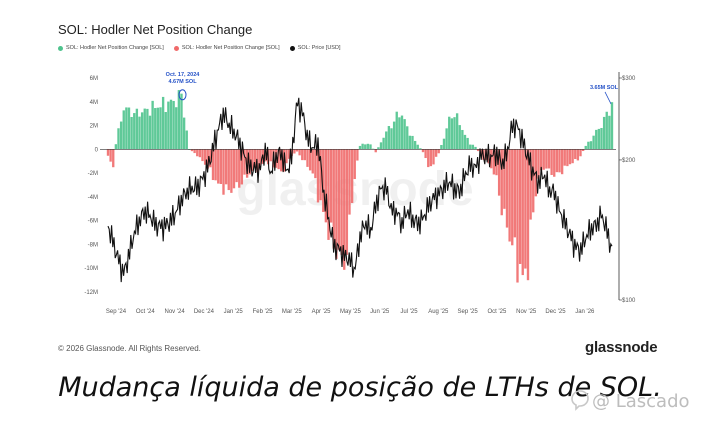 The width and height of the screenshot is (720, 424). I want to click on y-right-tick-label: $200, so click(629, 161).